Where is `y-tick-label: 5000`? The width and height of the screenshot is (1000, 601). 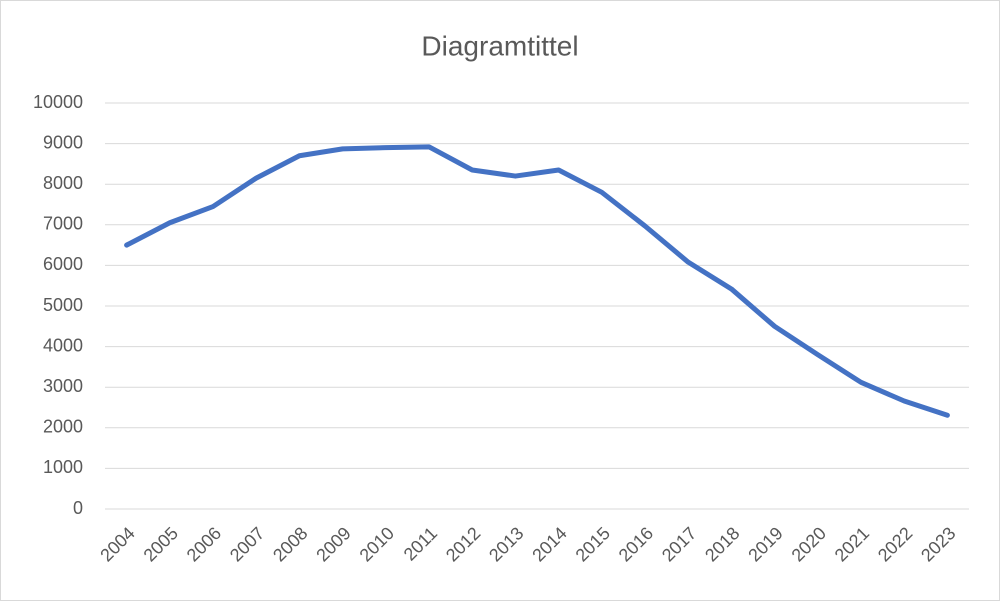 y-tick-label: 5000 is located at coordinates (63, 305).